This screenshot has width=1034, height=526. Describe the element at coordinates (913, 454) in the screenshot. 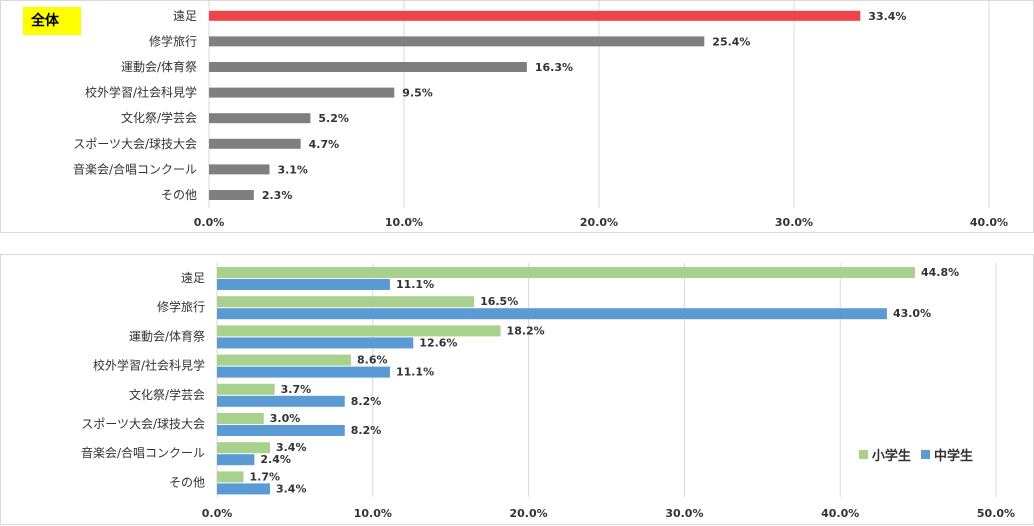

I see `legend: 小学生 中学生` at that location.